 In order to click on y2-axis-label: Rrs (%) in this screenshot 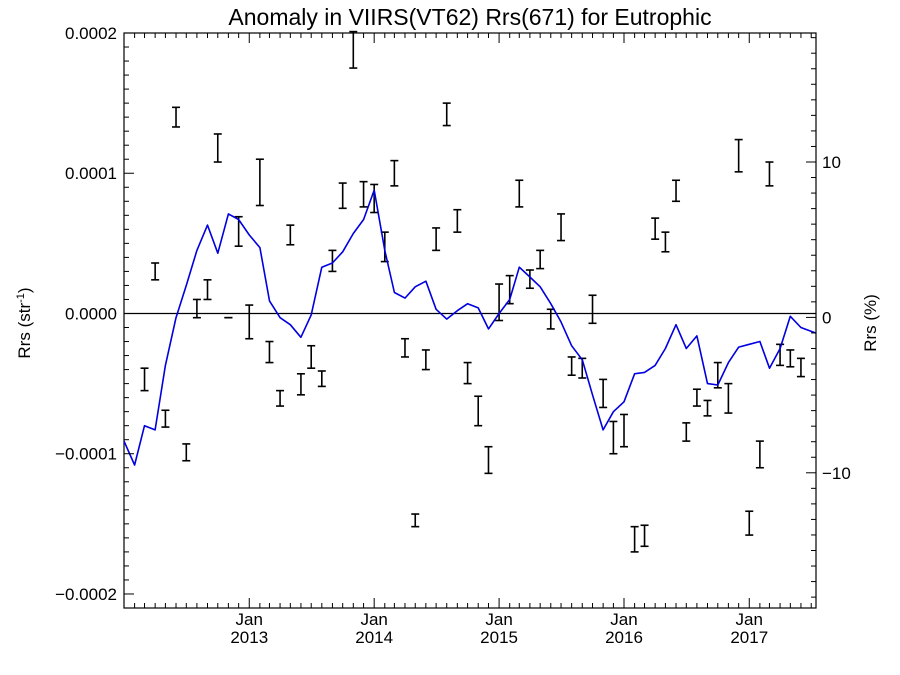, I will do `click(870, 323)`.